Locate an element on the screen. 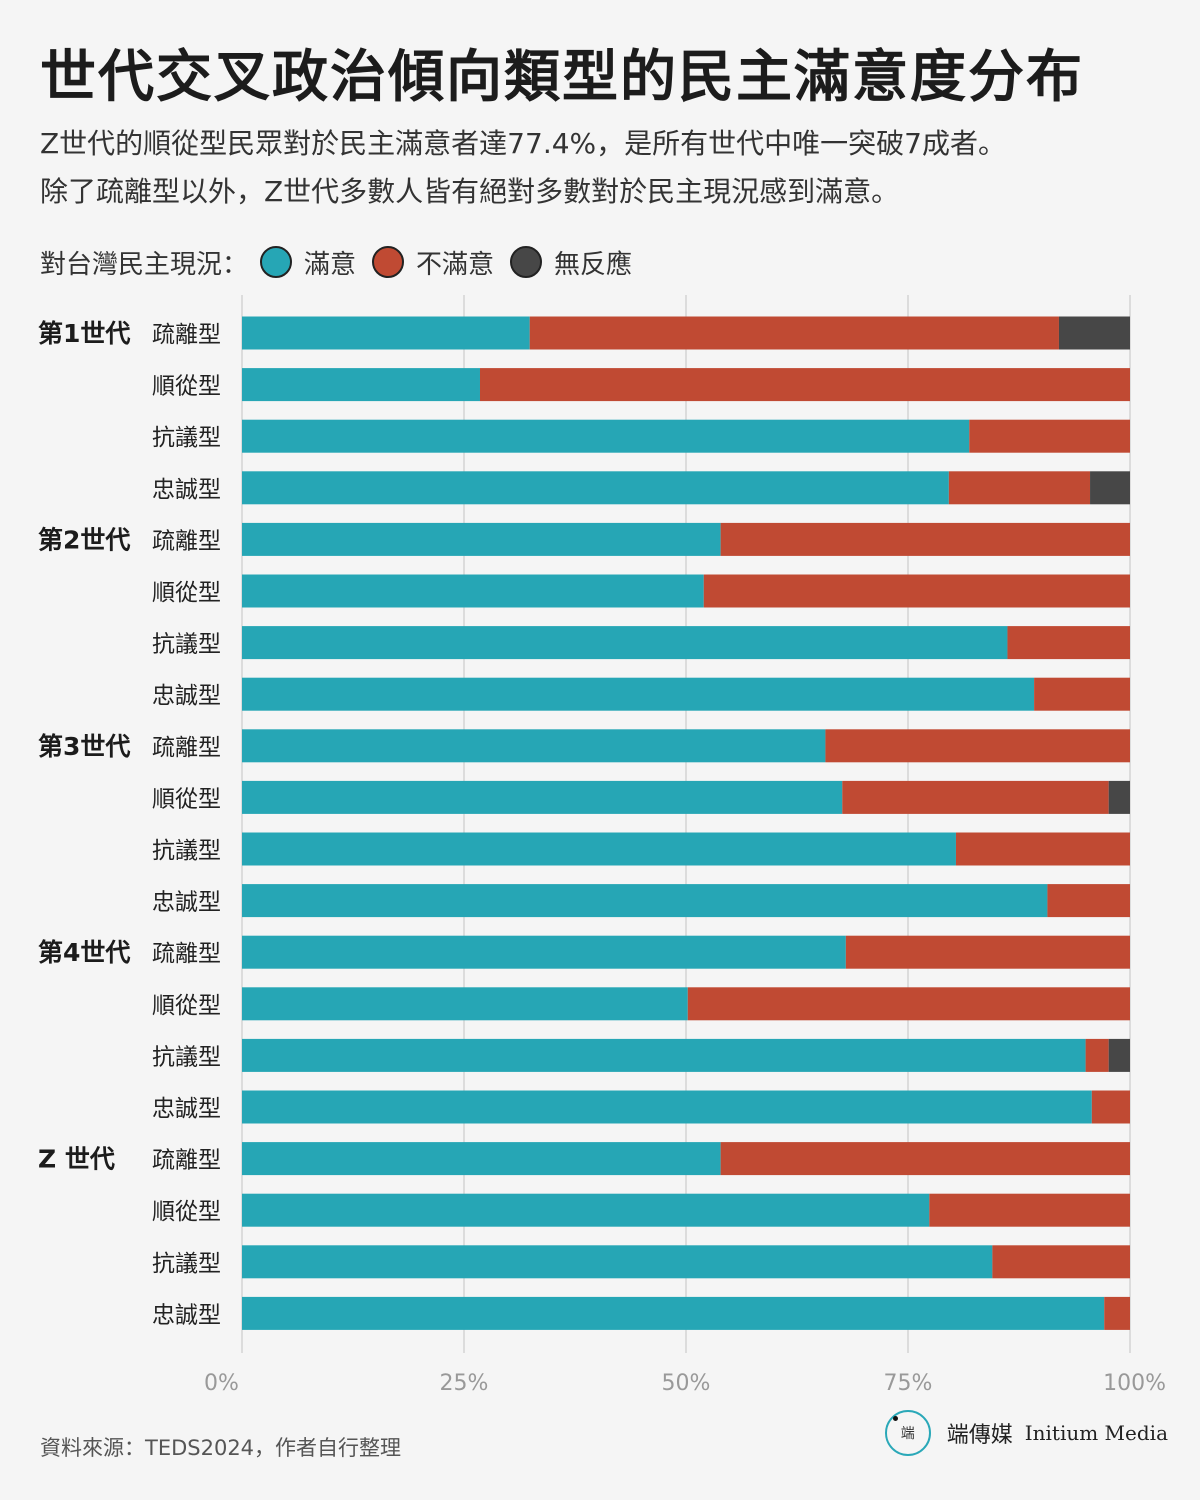 The width and height of the screenshot is (1200, 1500). data-source: 資料來源：TEDS2024，作者自行整理 is located at coordinates (221, 1448).